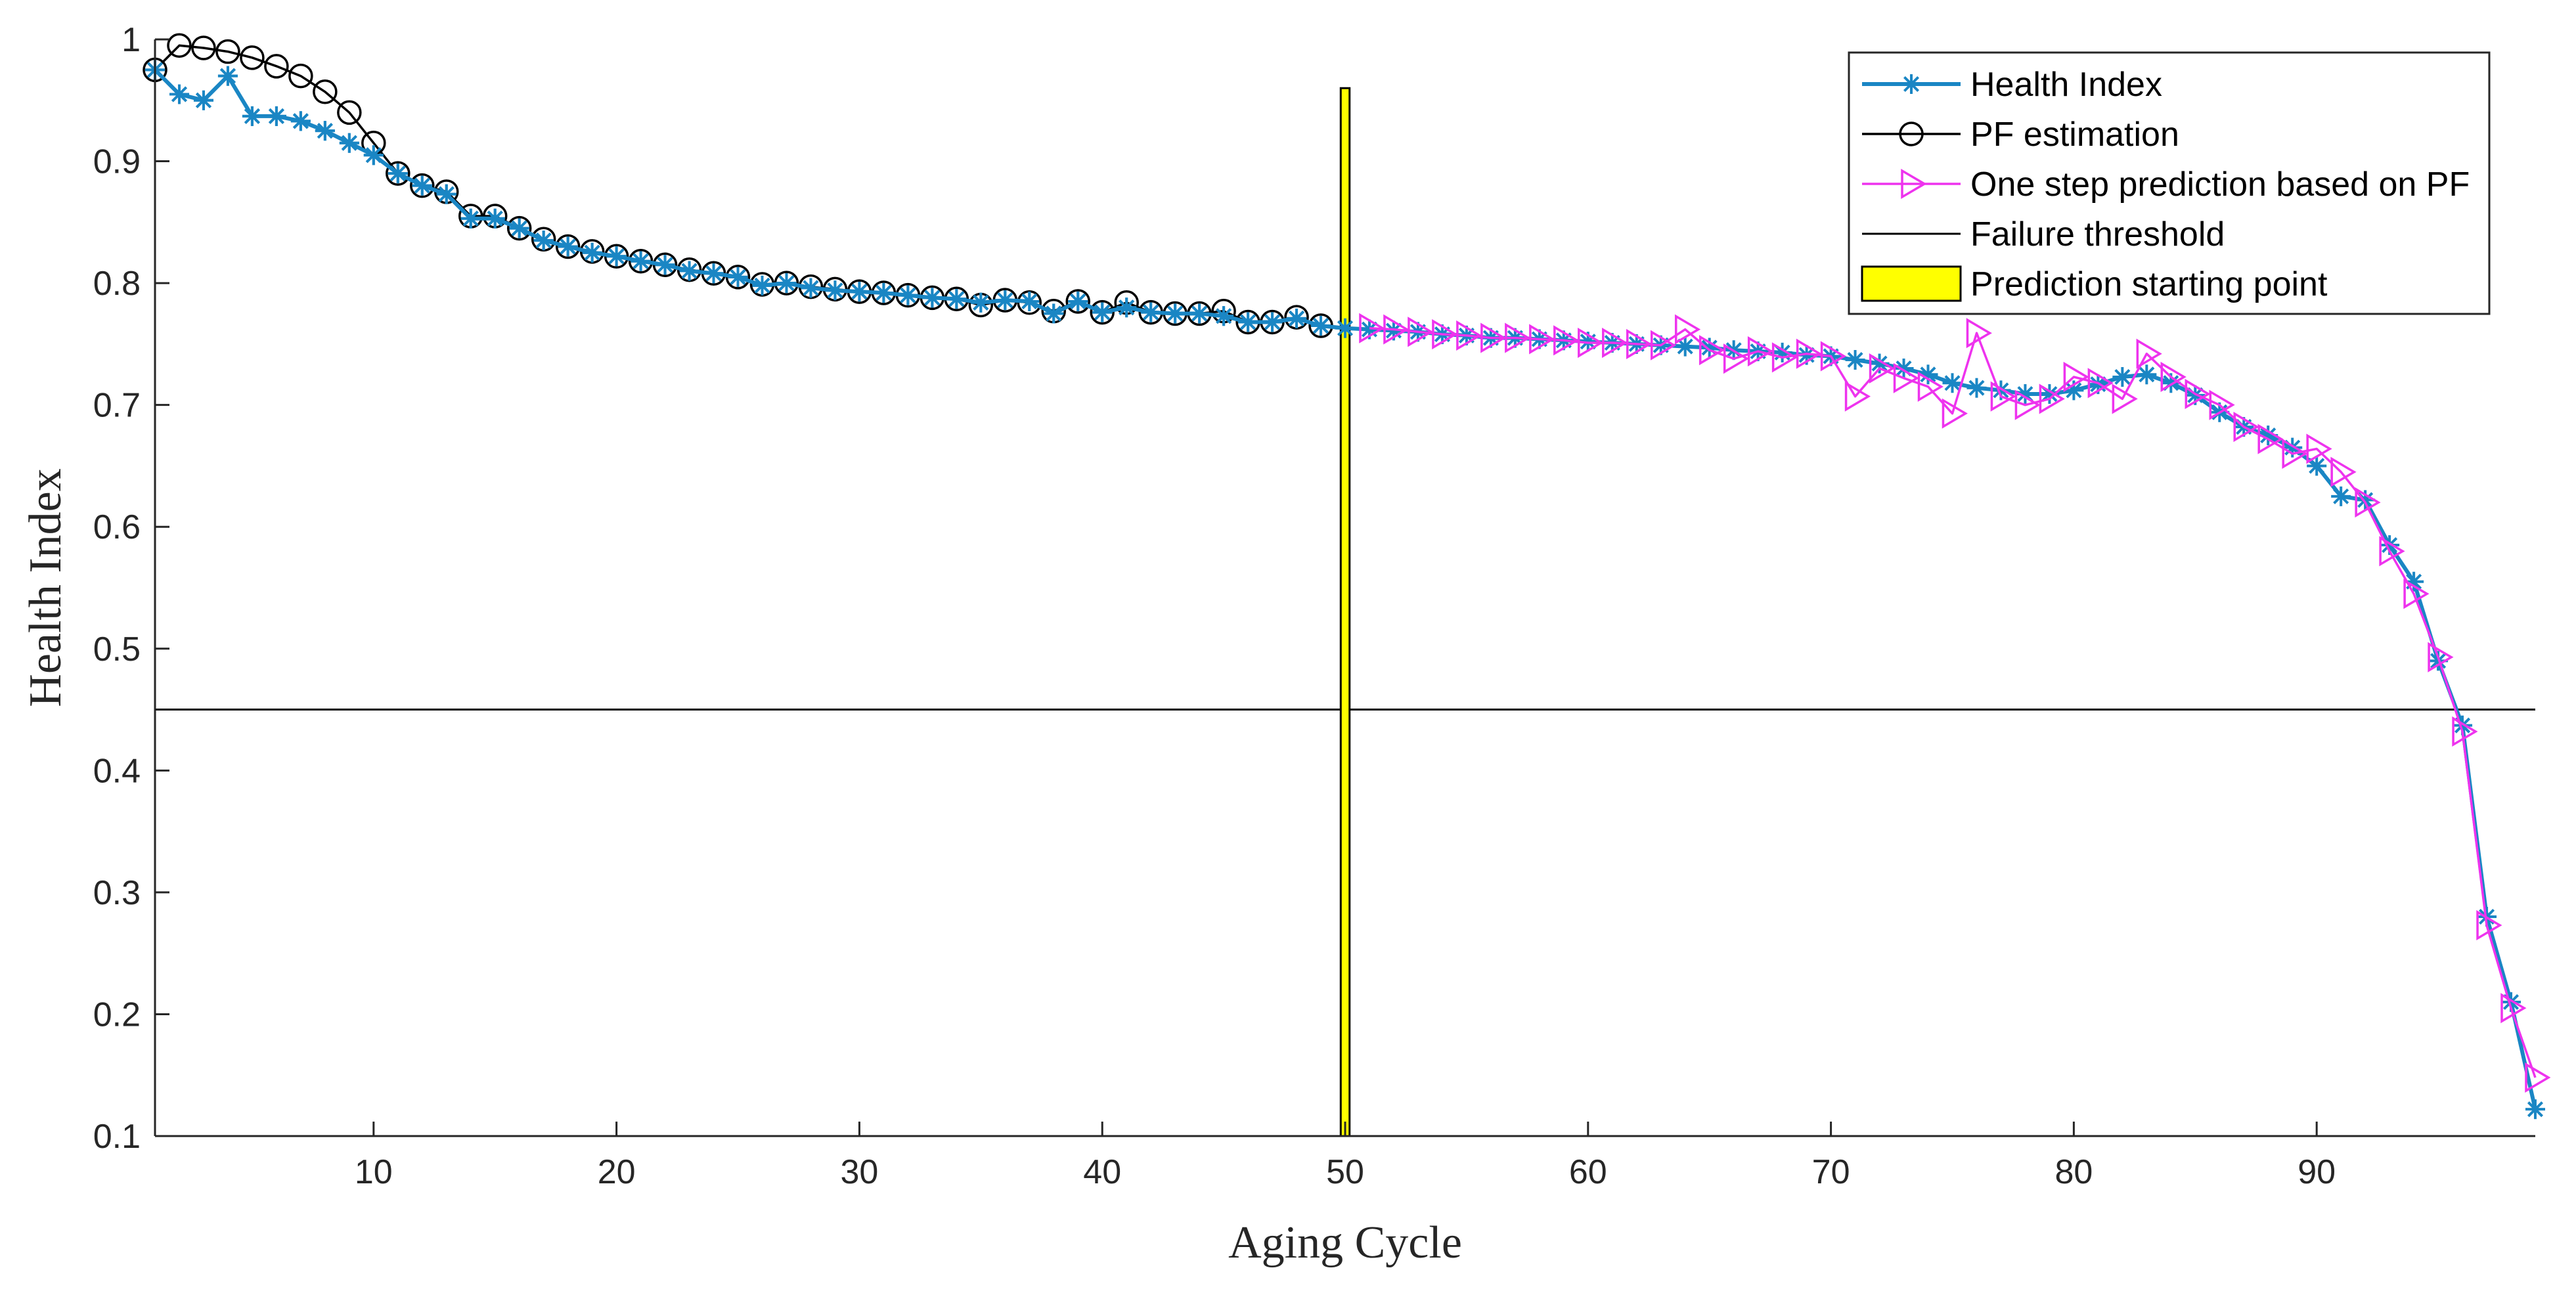  I want to click on x-tick-label: 40, so click(1102, 1172).